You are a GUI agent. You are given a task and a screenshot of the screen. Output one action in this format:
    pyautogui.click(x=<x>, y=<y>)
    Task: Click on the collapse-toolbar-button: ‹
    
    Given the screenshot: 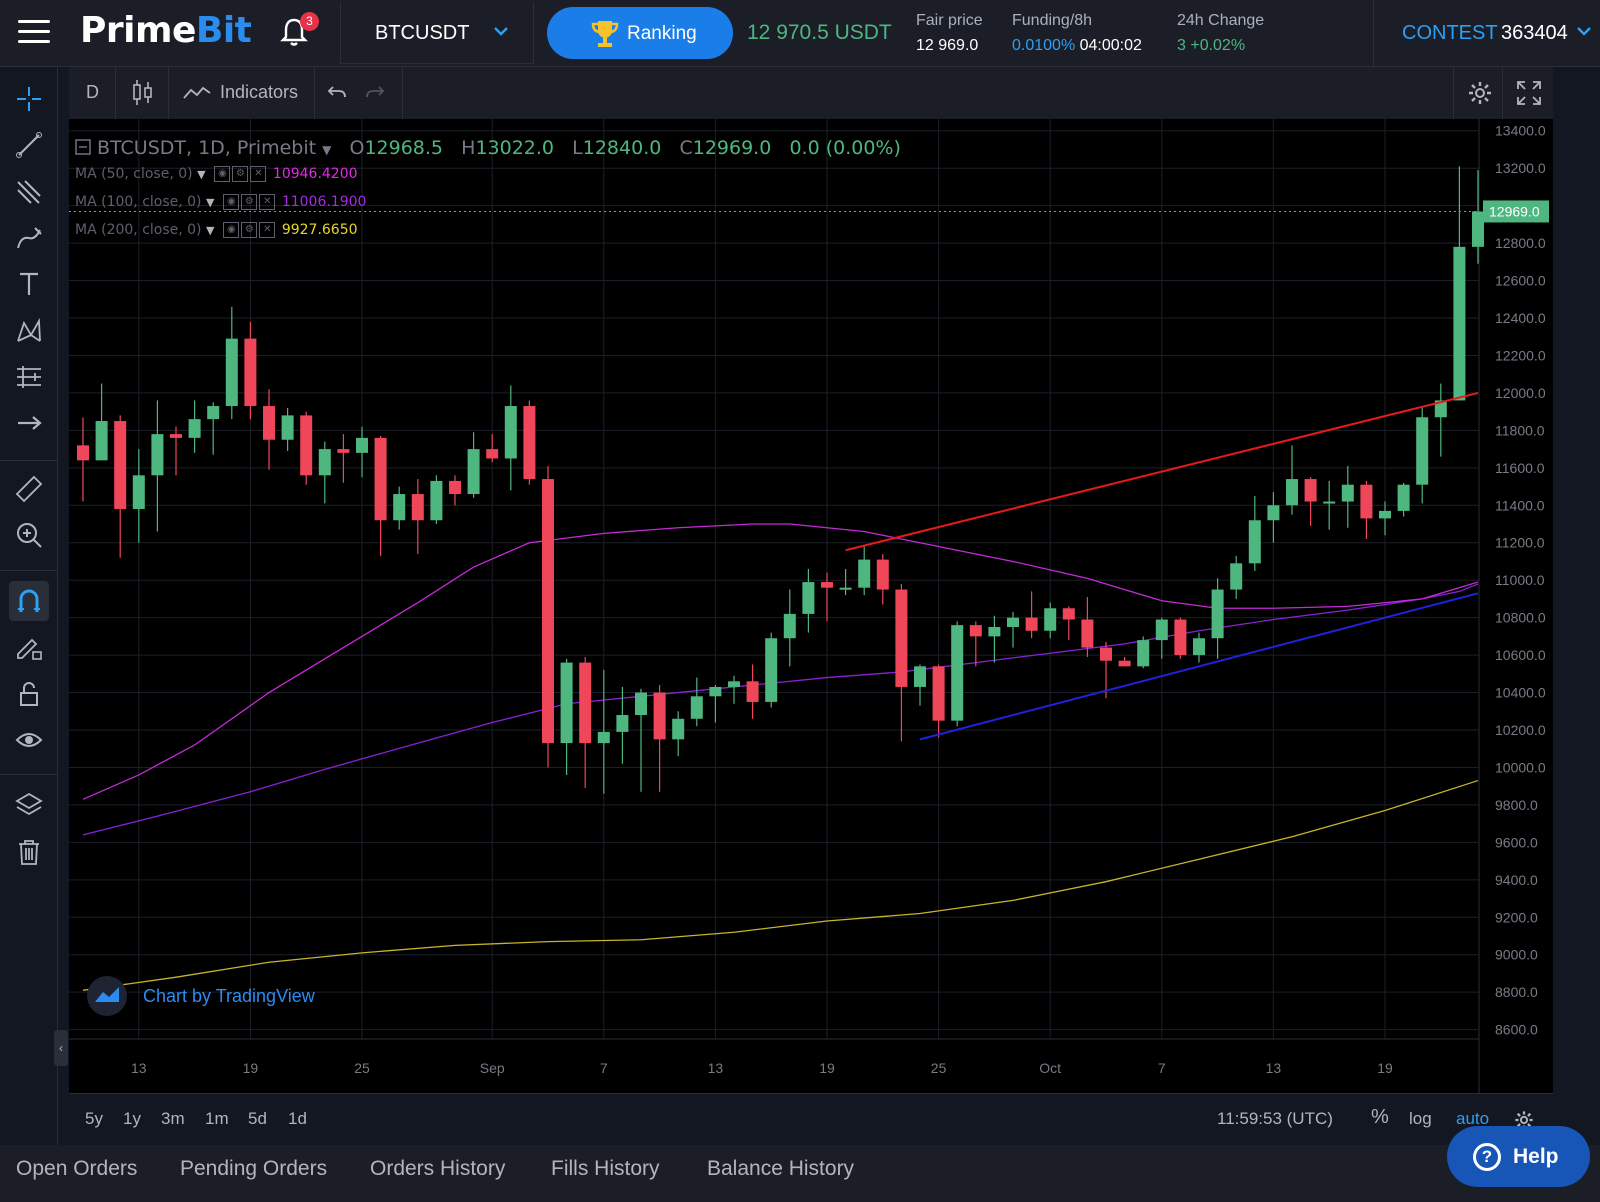 What is the action you would take?
    pyautogui.click(x=61, y=1048)
    